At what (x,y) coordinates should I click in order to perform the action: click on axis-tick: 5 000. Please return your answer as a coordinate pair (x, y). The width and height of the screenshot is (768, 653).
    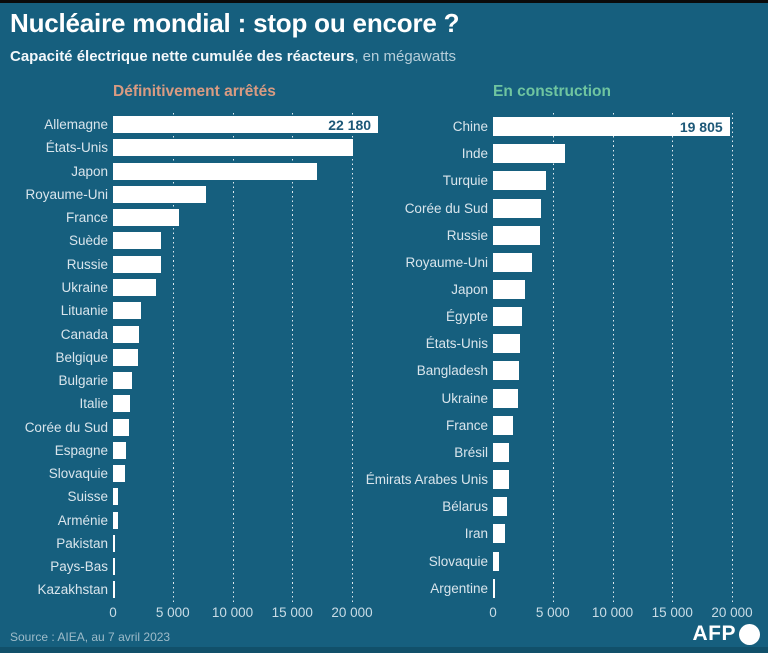
    Looking at the image, I should click on (172, 612).